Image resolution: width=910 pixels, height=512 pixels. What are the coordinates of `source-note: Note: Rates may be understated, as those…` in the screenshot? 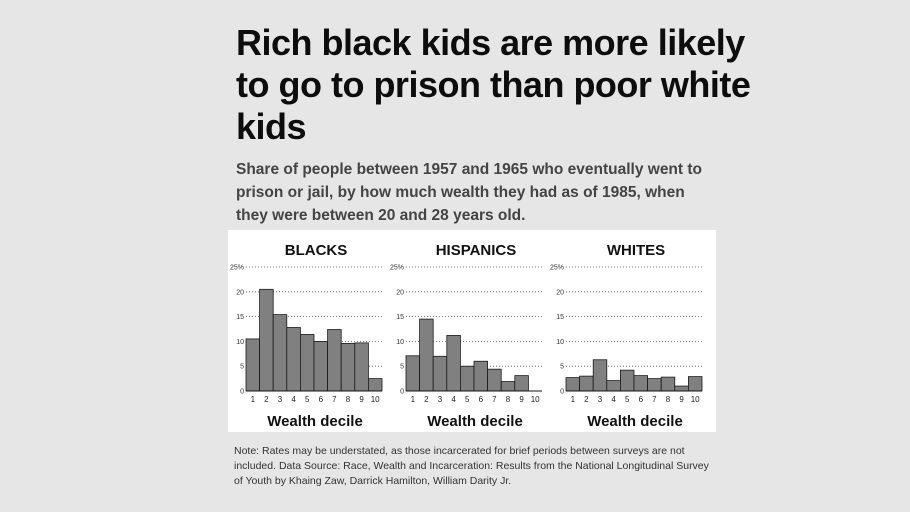 It's located at (471, 466).